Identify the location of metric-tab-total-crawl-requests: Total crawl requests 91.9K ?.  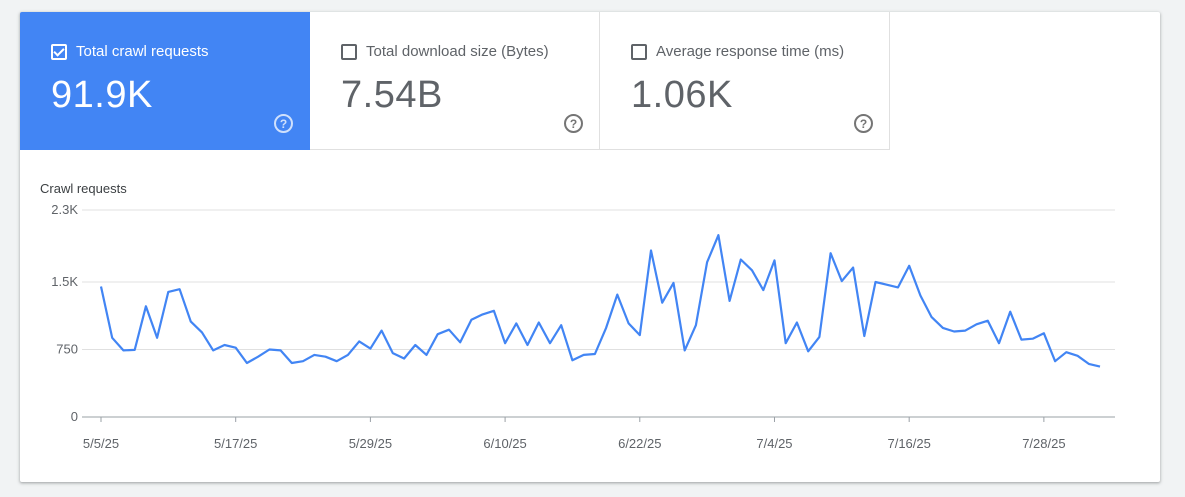
(165, 81).